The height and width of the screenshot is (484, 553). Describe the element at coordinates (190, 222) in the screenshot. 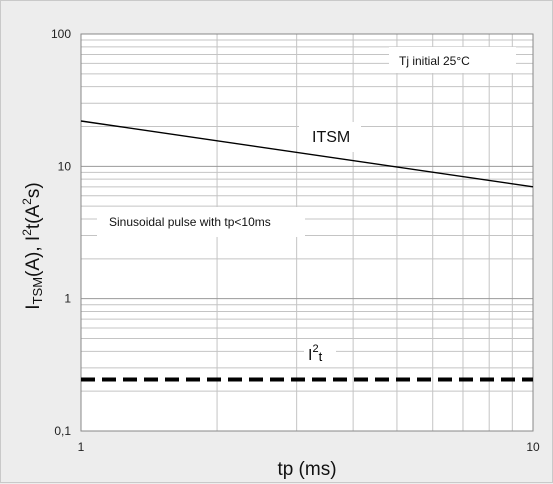

I see `pulse-annotation: Sinusoidal pulse with tp<10ms` at that location.